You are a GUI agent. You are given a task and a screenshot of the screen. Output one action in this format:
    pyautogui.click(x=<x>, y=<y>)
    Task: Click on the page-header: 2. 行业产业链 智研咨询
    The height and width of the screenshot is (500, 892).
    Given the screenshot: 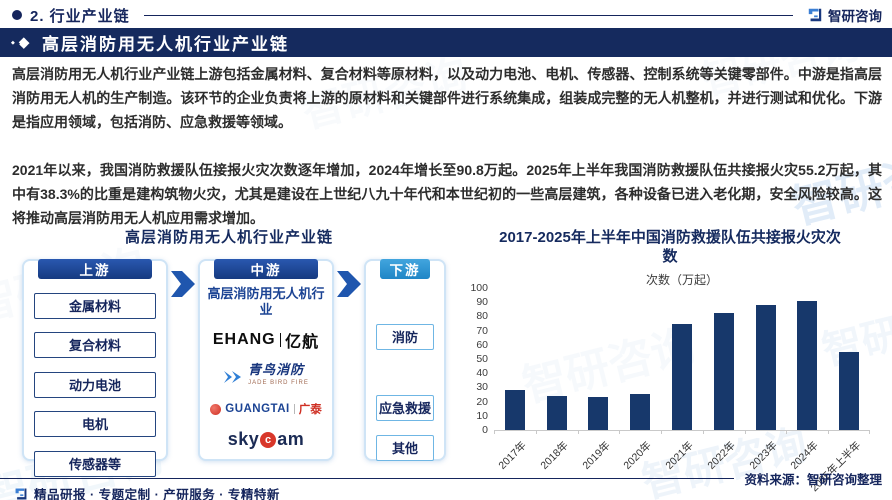 What is the action you would take?
    pyautogui.click(x=447, y=15)
    